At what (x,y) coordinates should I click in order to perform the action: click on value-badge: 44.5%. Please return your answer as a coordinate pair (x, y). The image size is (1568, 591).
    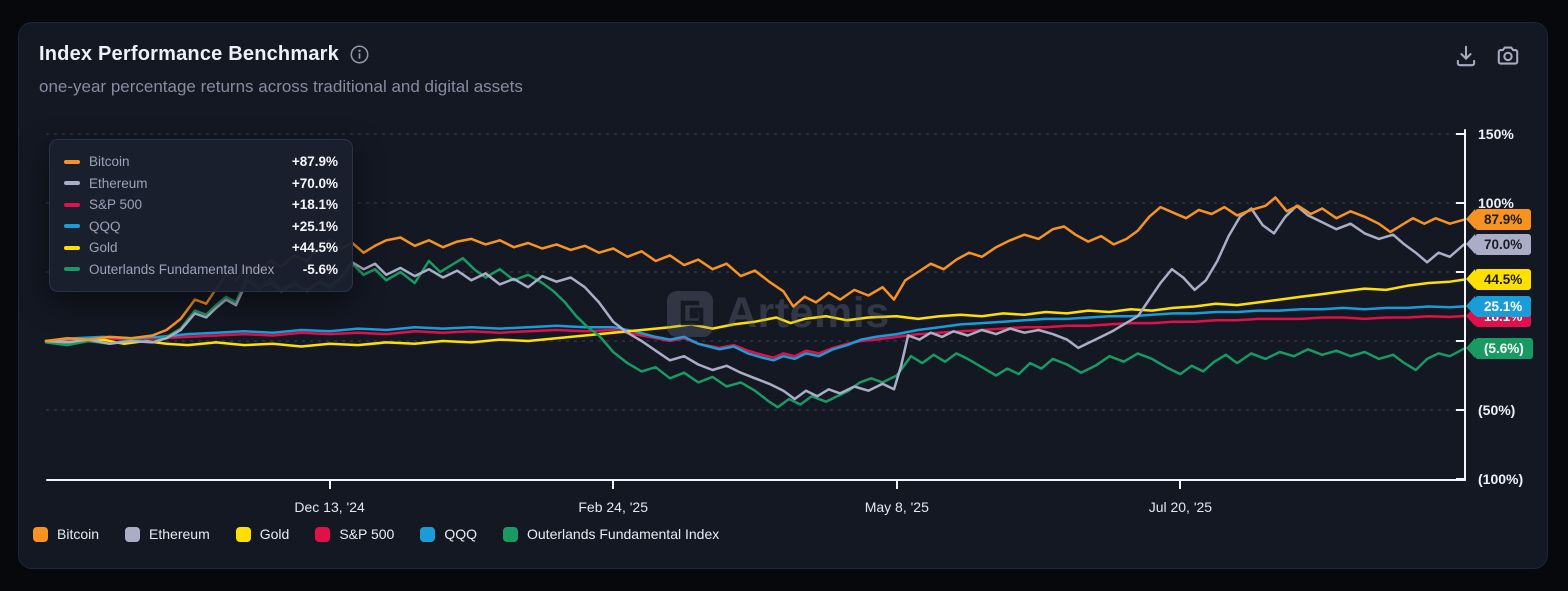
    Looking at the image, I should click on (1499, 280).